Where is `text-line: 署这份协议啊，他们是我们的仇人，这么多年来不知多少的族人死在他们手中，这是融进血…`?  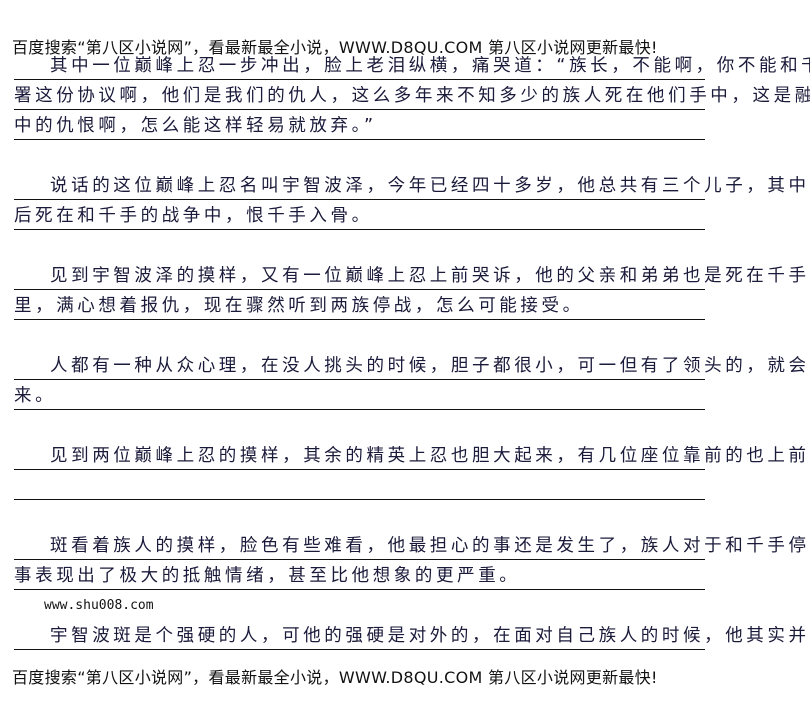 text-line: 署这份协议啊，他们是我们的仇人，这么多年来不知多少的族人死在他们手中，这是融进血… is located at coordinates (412, 96).